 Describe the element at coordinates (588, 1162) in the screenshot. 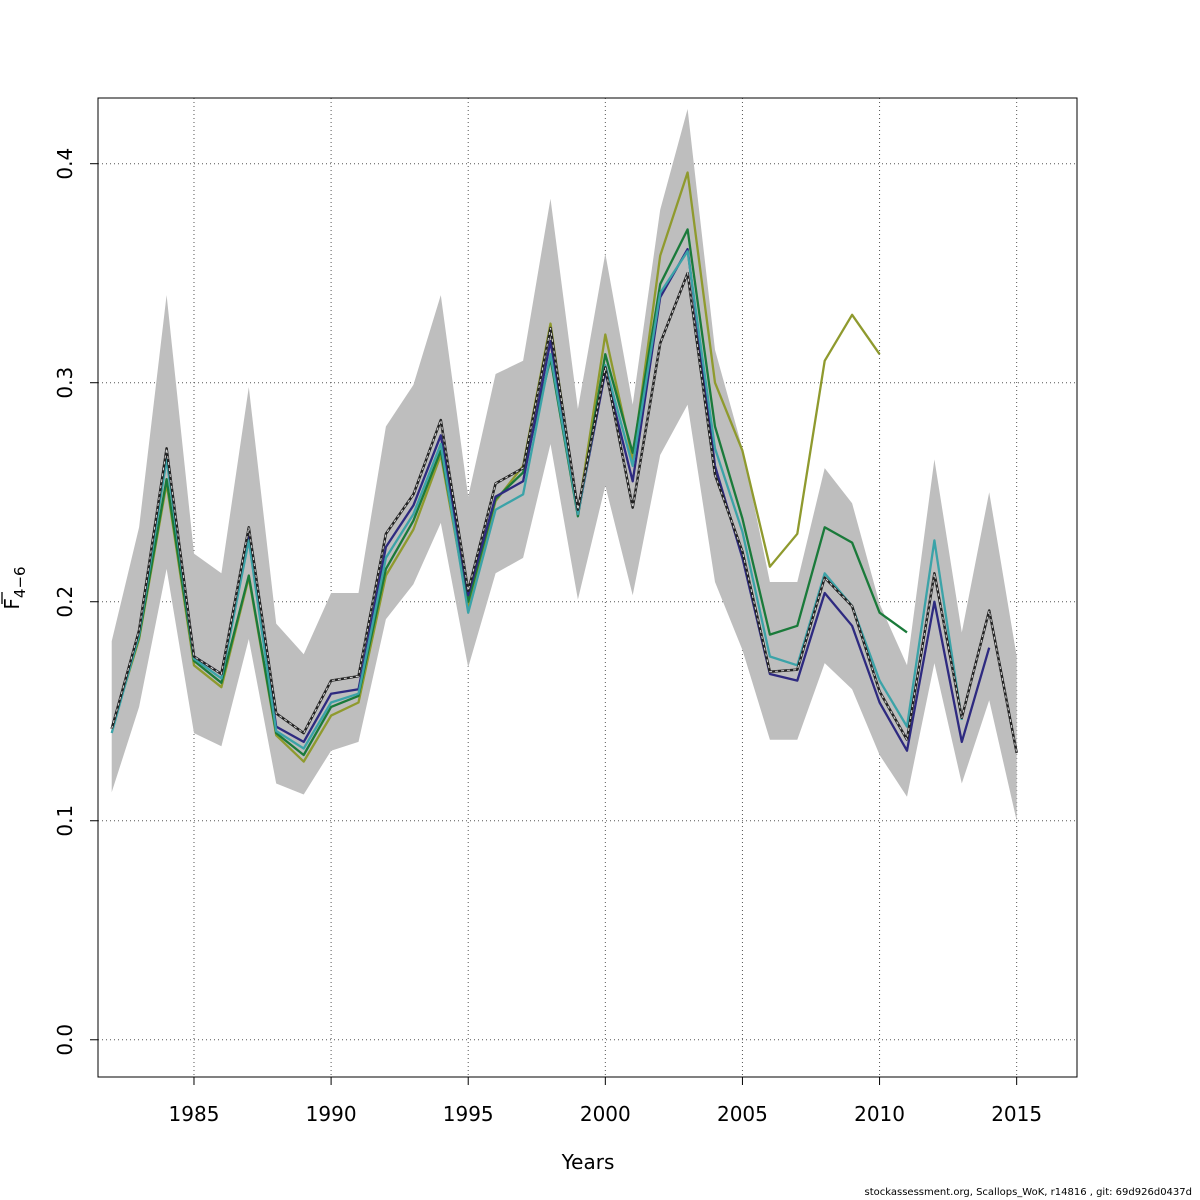

I see `x-axis-title: Years` at that location.